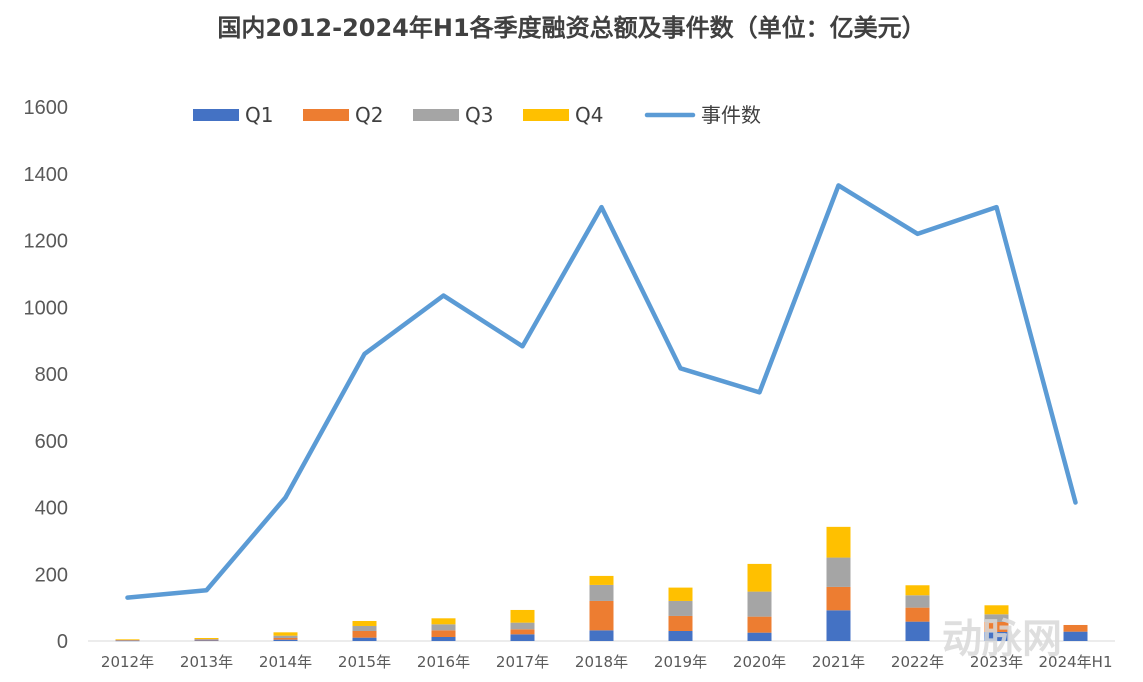 Image resolution: width=1143 pixels, height=682 pixels. Describe the element at coordinates (51, 375) in the screenshot. I see `y-tick-label-800: 800` at that location.